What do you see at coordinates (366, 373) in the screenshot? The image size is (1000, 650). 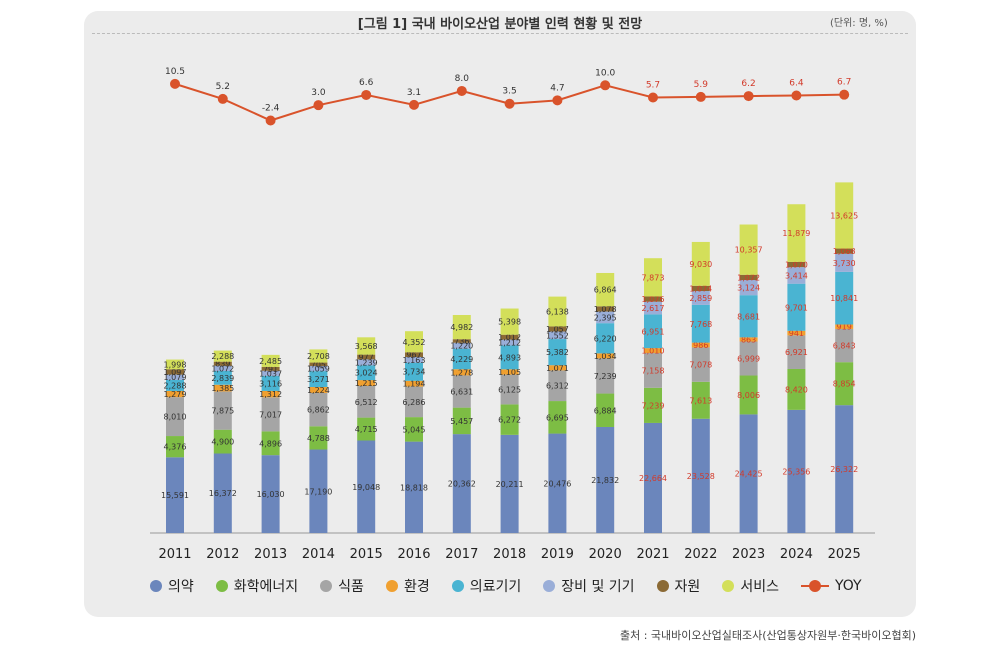 I see `bar-data-label: 3,024` at bounding box center [366, 373].